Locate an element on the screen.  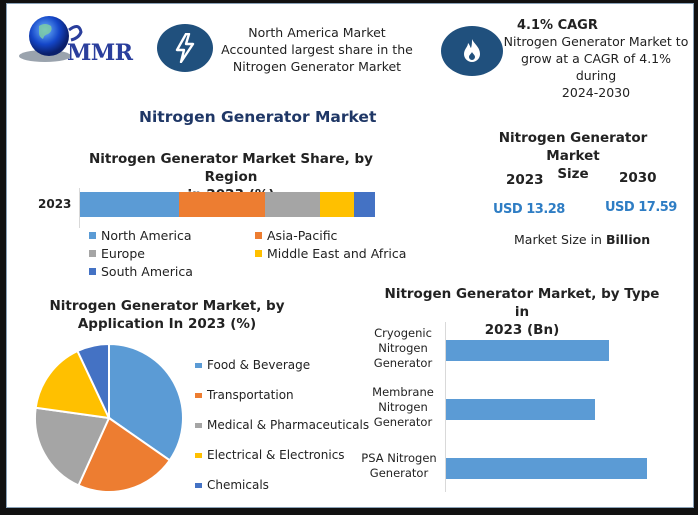
globe-icon is located at coordinates (51, 39).